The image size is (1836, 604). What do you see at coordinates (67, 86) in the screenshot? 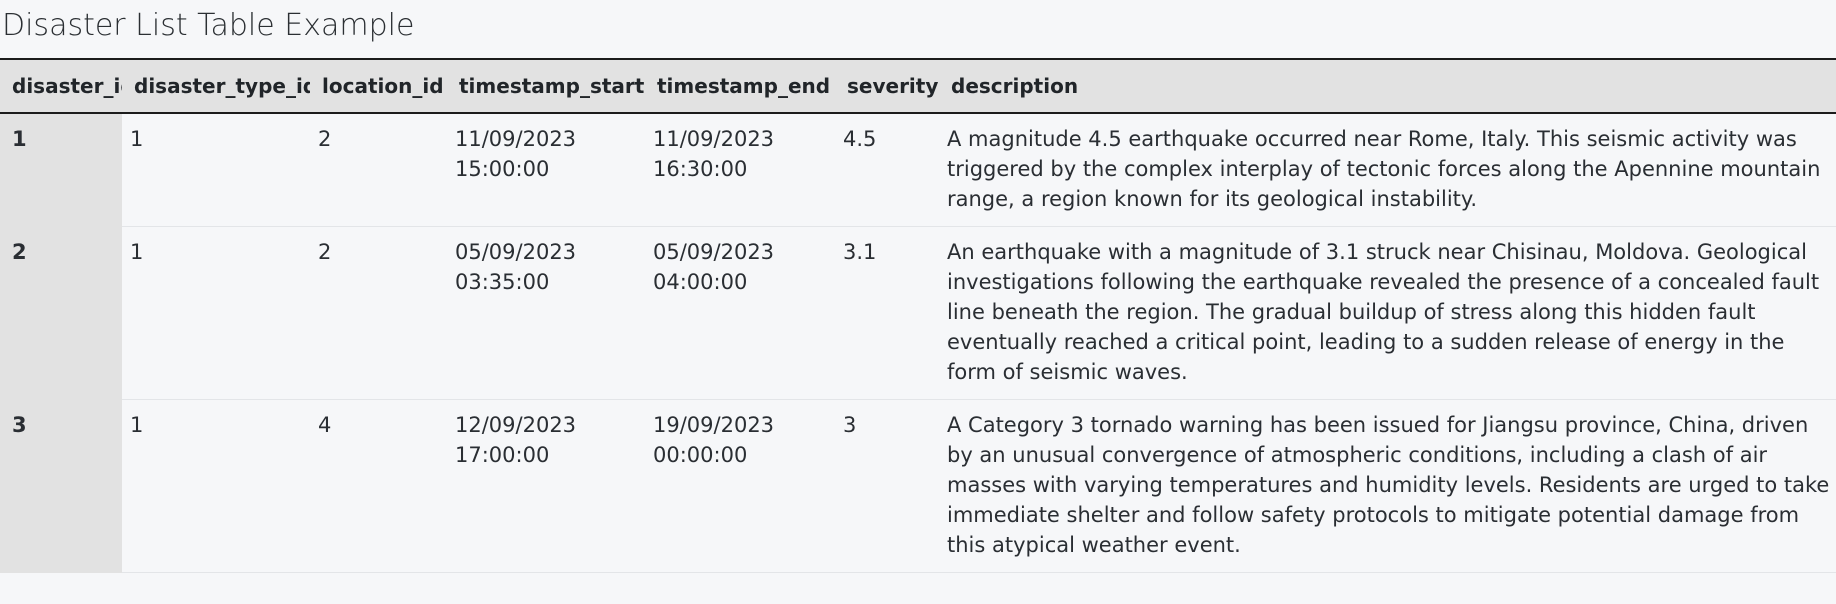
I see `column-header-disaster-id: disaster_id` at bounding box center [67, 86].